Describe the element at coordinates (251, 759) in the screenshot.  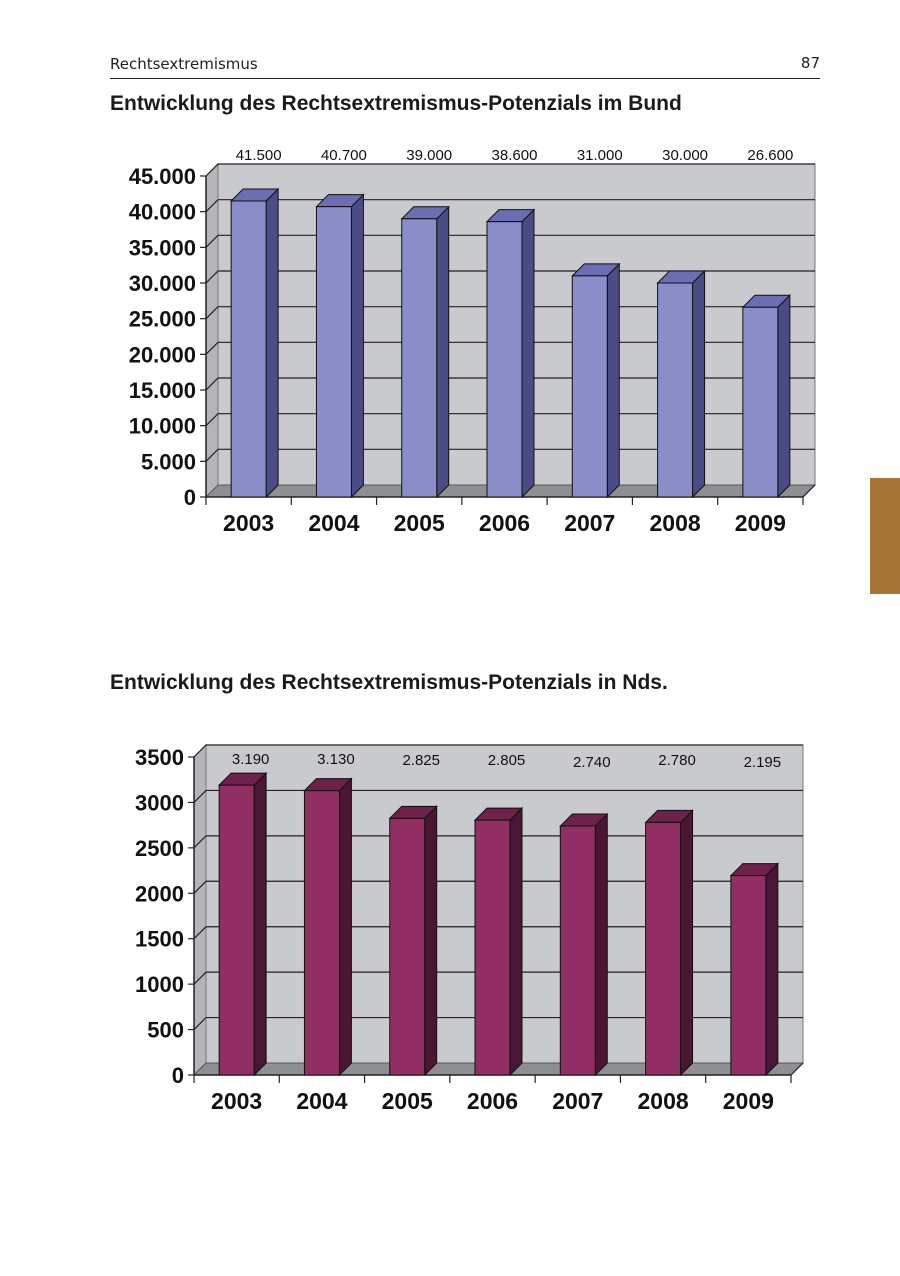
I see `data-label: 3.190` at that location.